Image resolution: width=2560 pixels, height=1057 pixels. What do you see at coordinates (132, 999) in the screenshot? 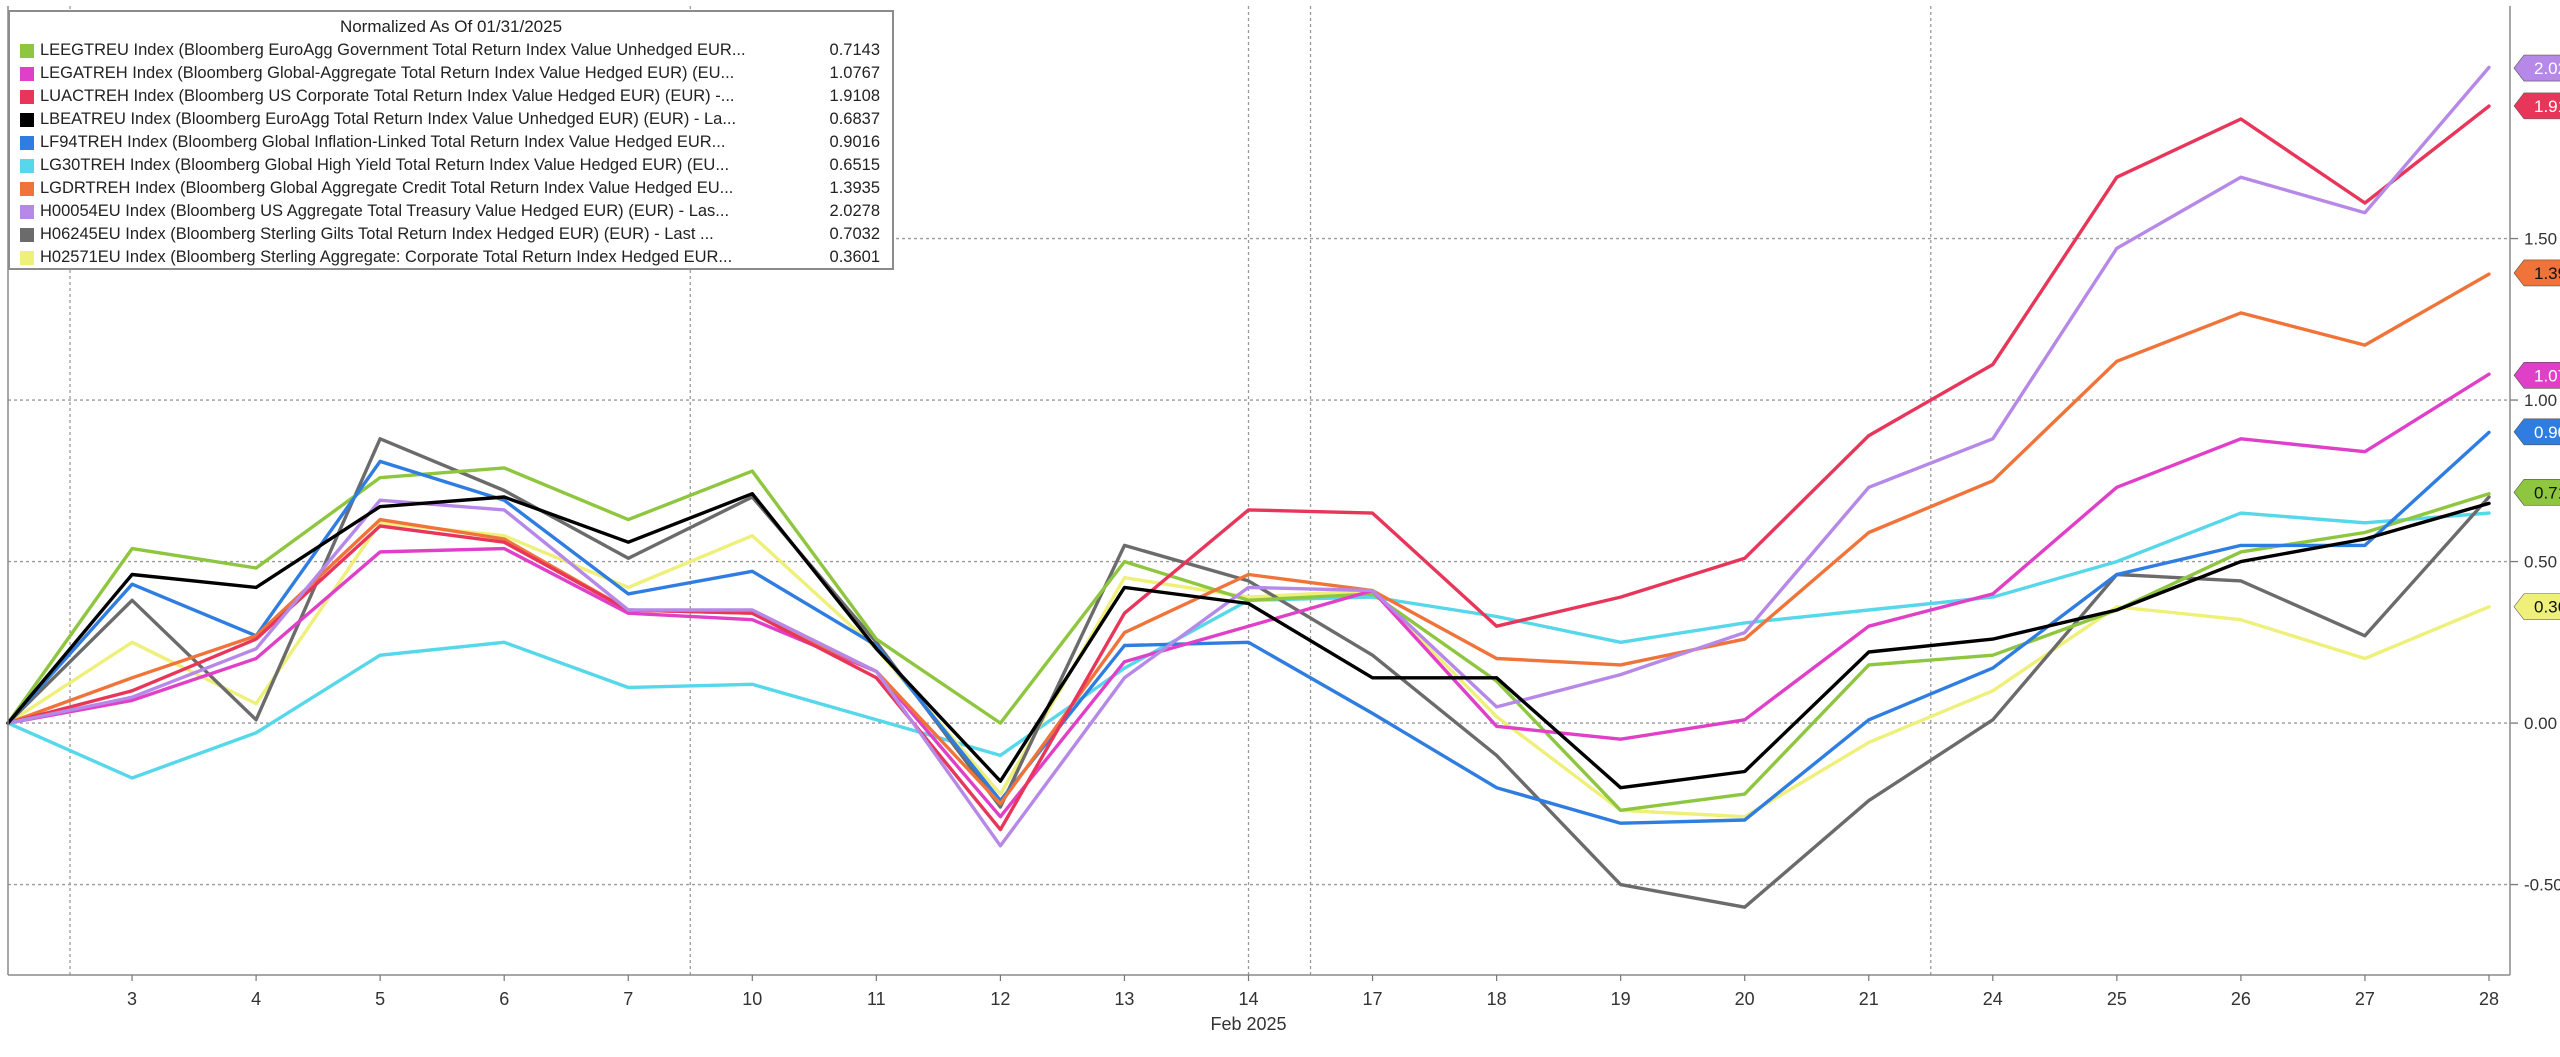
I see `x-tick-label: 3` at bounding box center [132, 999].